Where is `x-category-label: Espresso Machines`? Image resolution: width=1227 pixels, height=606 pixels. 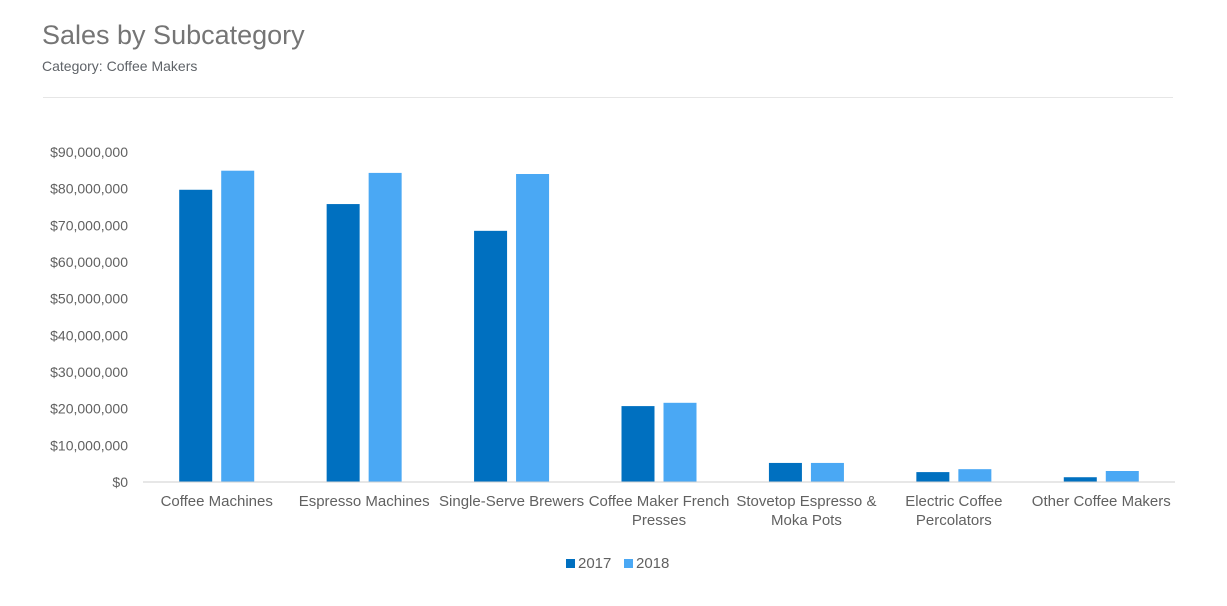
x-category-label: Espresso Machines is located at coordinates (364, 501).